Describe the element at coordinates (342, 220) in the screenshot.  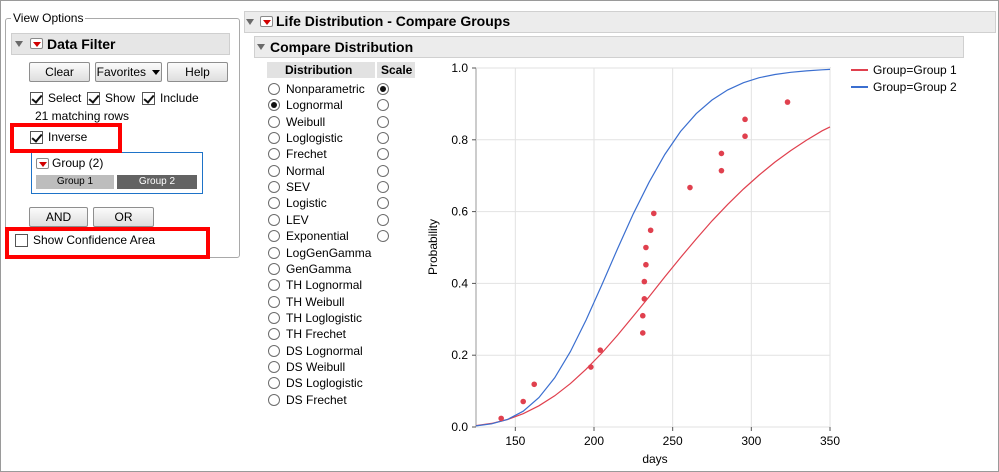
I see `distribution-row: LEV` at that location.